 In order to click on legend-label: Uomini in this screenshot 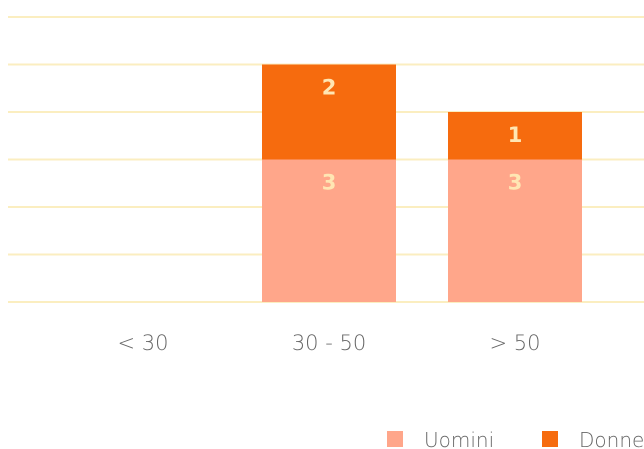, I will do `click(459, 438)`.